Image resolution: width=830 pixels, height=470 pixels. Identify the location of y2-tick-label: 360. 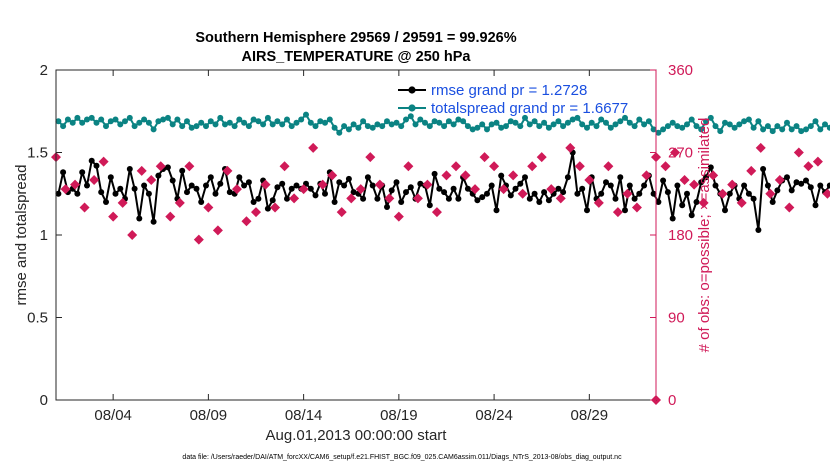
(680, 70).